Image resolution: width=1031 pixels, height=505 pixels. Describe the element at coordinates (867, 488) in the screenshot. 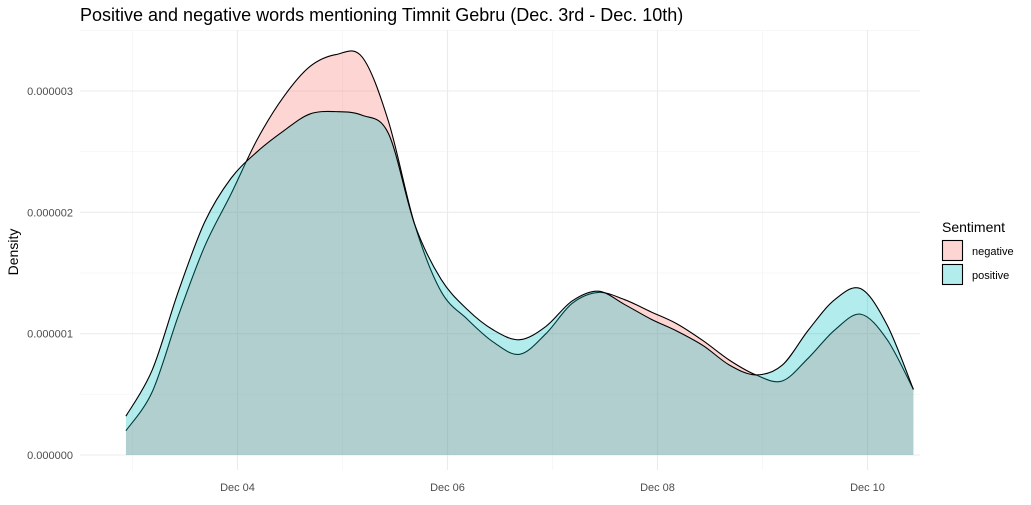

I see `x-tick-label: Dec 10` at that location.